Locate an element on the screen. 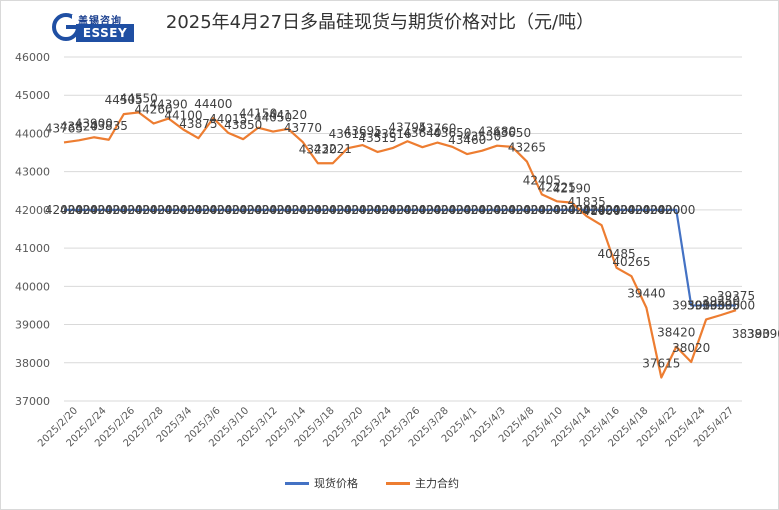  futures-data-label: 43616 is located at coordinates (392, 134).